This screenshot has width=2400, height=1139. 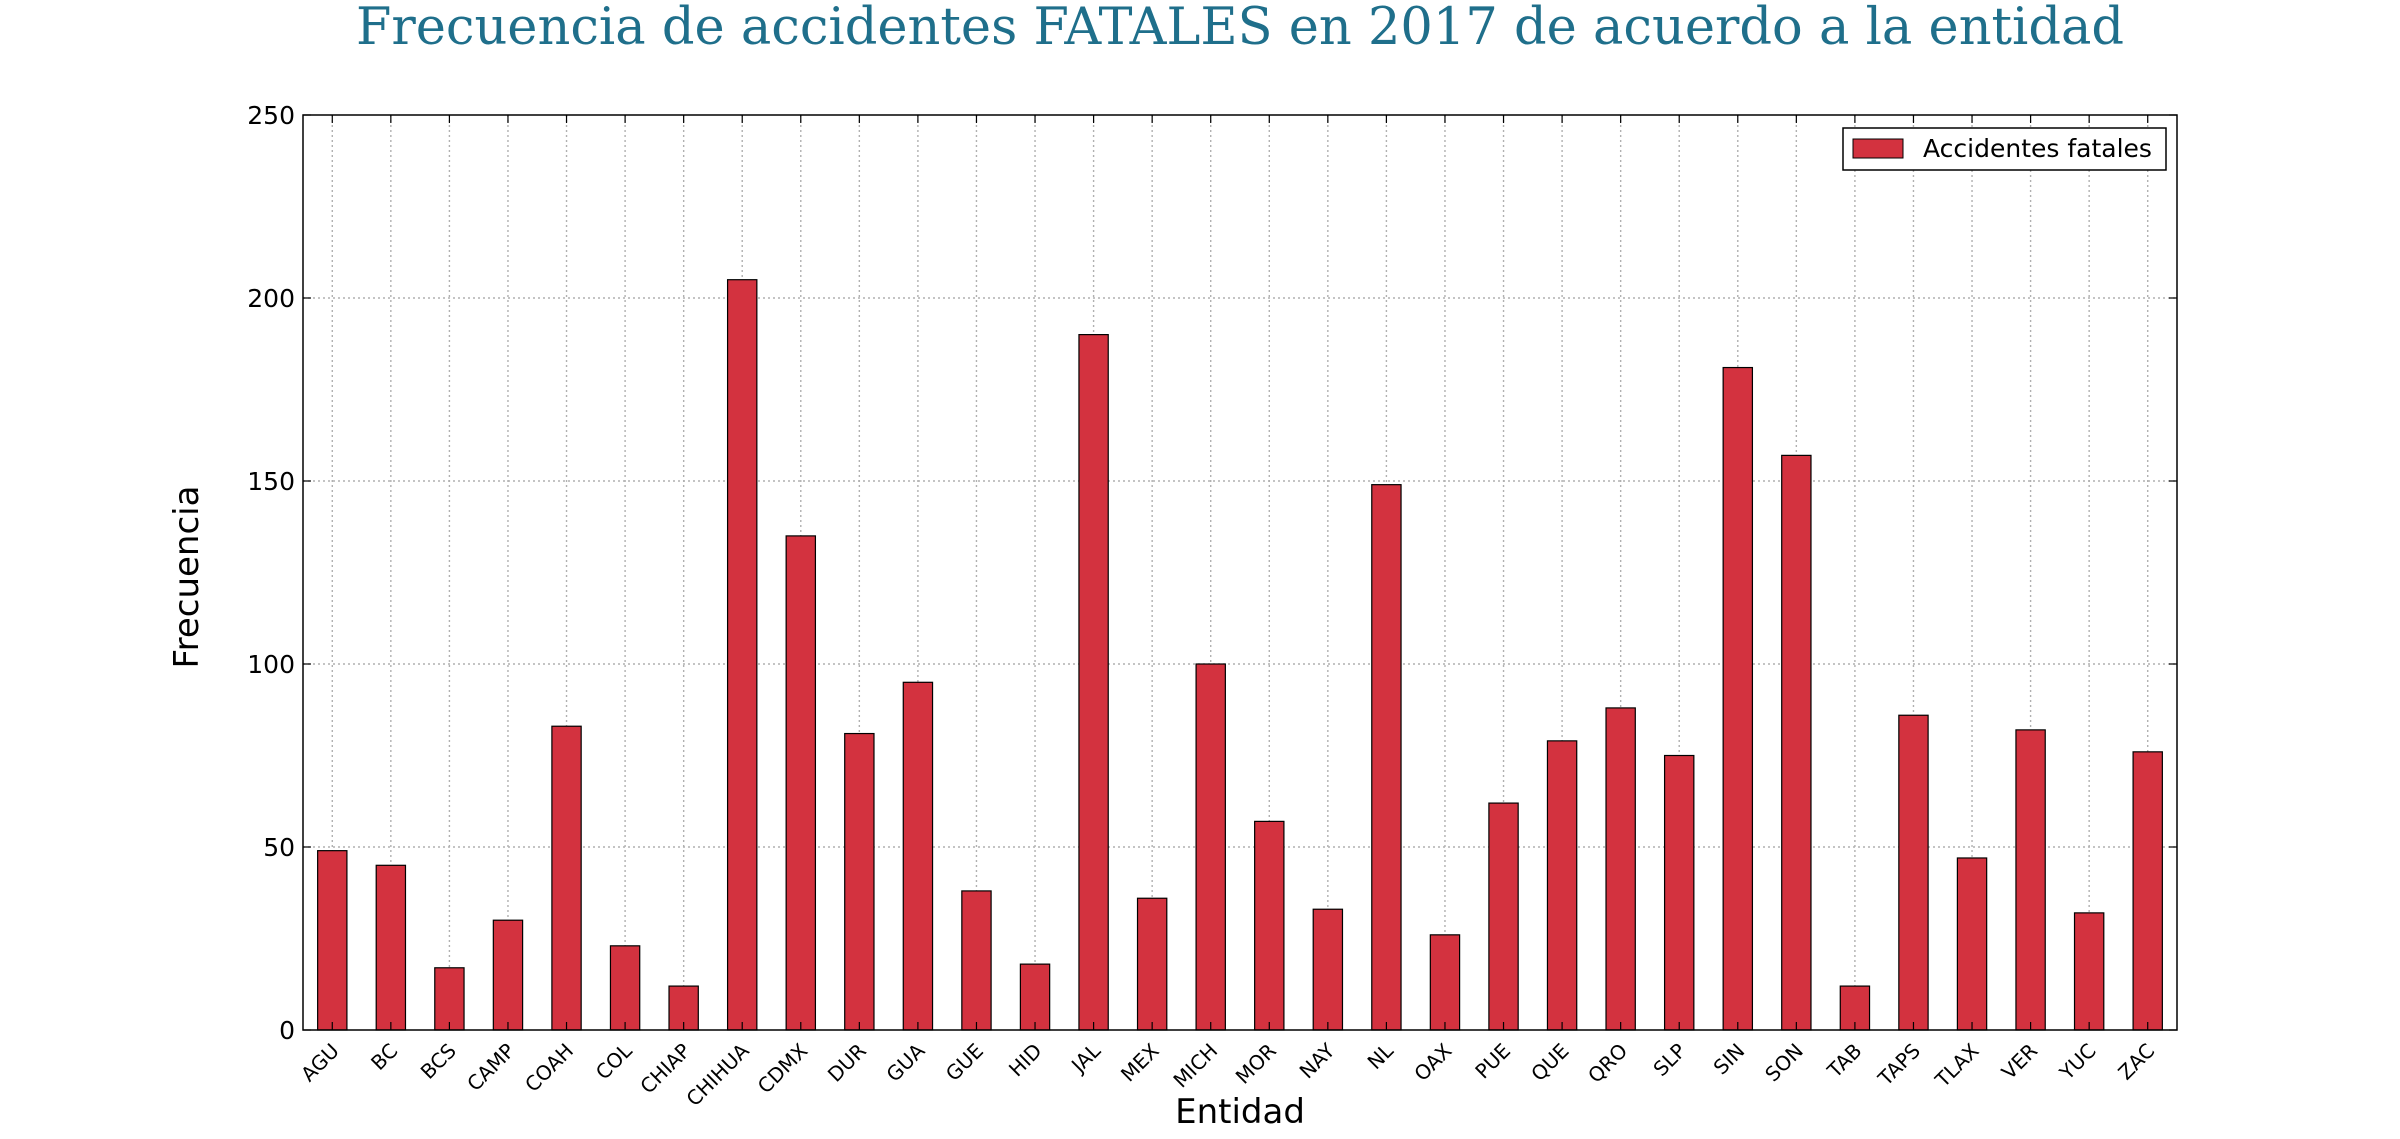 What do you see at coordinates (918, 856) in the screenshot?
I see `bar-gua` at bounding box center [918, 856].